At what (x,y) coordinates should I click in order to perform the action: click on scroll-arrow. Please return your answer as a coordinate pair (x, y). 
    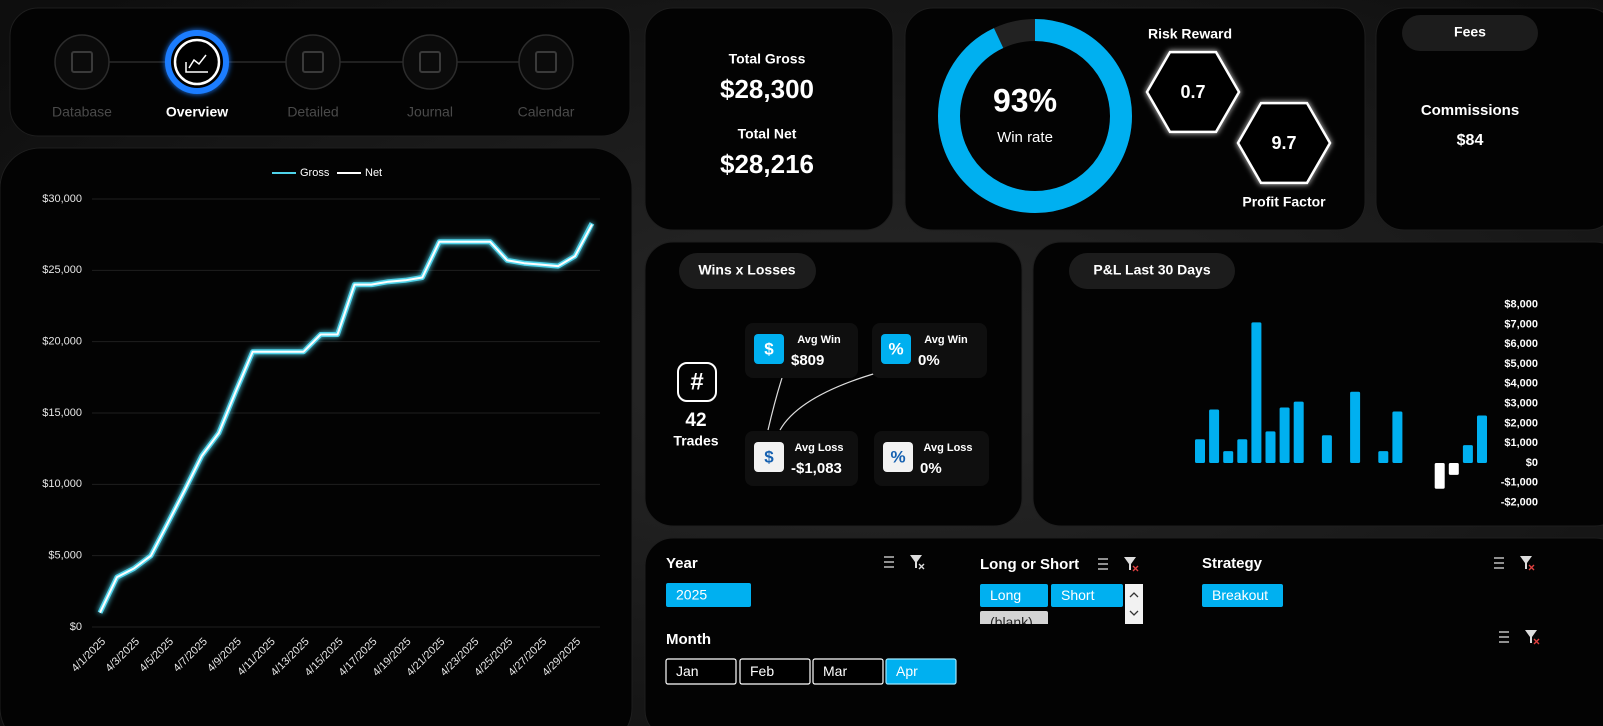
    Looking at the image, I should click on (1134, 604).